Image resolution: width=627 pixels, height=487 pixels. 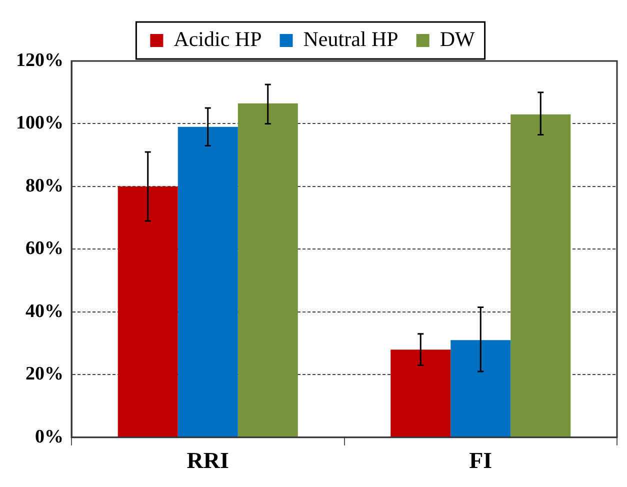 I want to click on legend-label: DW, so click(x=457, y=39).